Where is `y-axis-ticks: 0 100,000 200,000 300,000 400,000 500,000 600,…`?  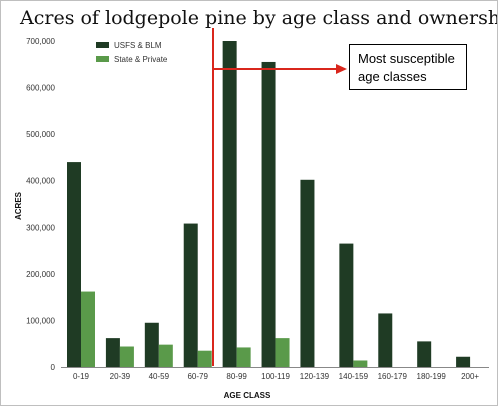
y-axis-ticks: 0 100,000 200,000 300,000 400,000 500,000 600,… is located at coordinates (40, 204).